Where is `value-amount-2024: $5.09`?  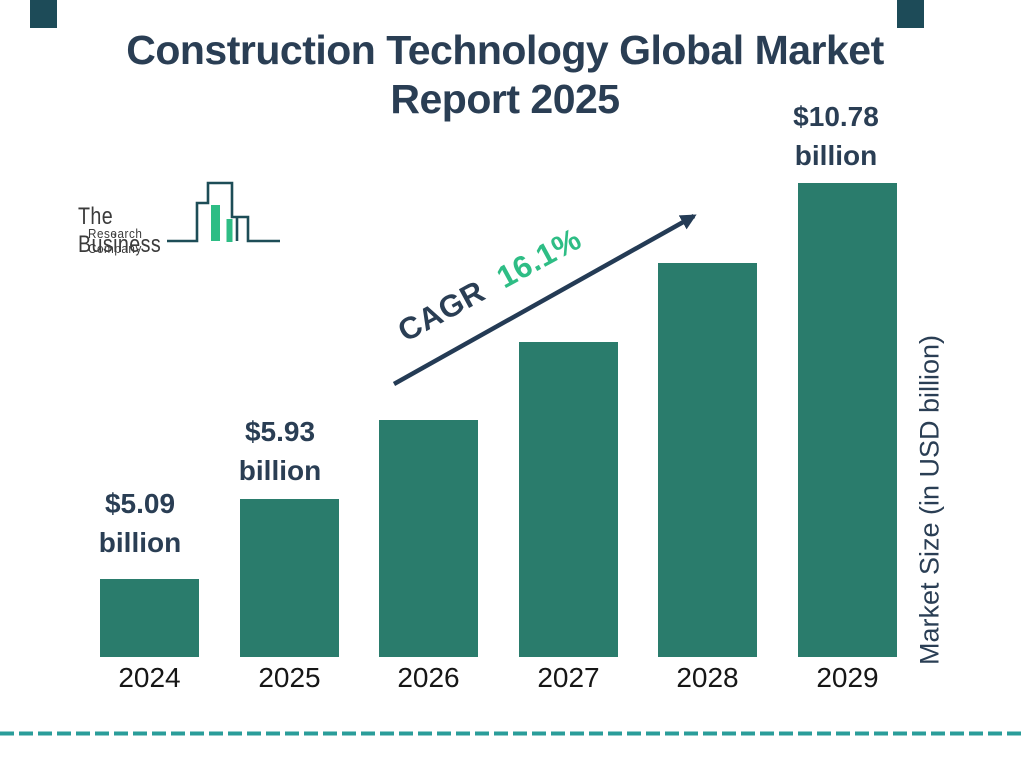 value-amount-2024: $5.09 is located at coordinates (140, 503).